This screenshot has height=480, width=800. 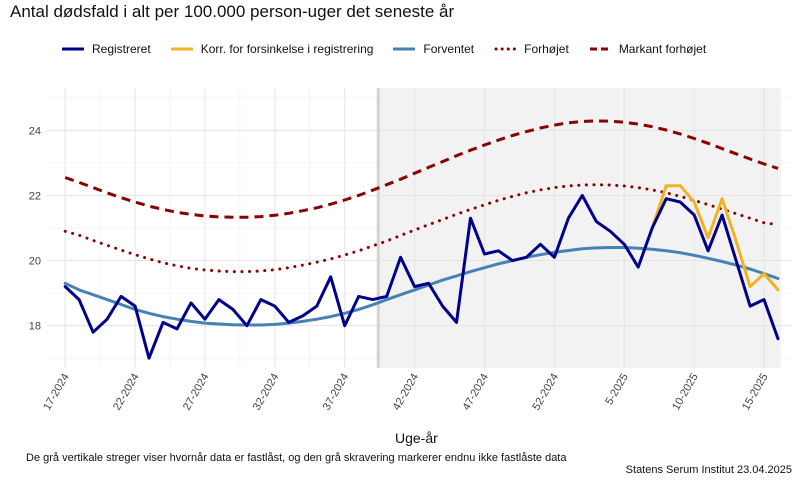 I want to click on x-tick-label: 27-2024, so click(x=196, y=392).